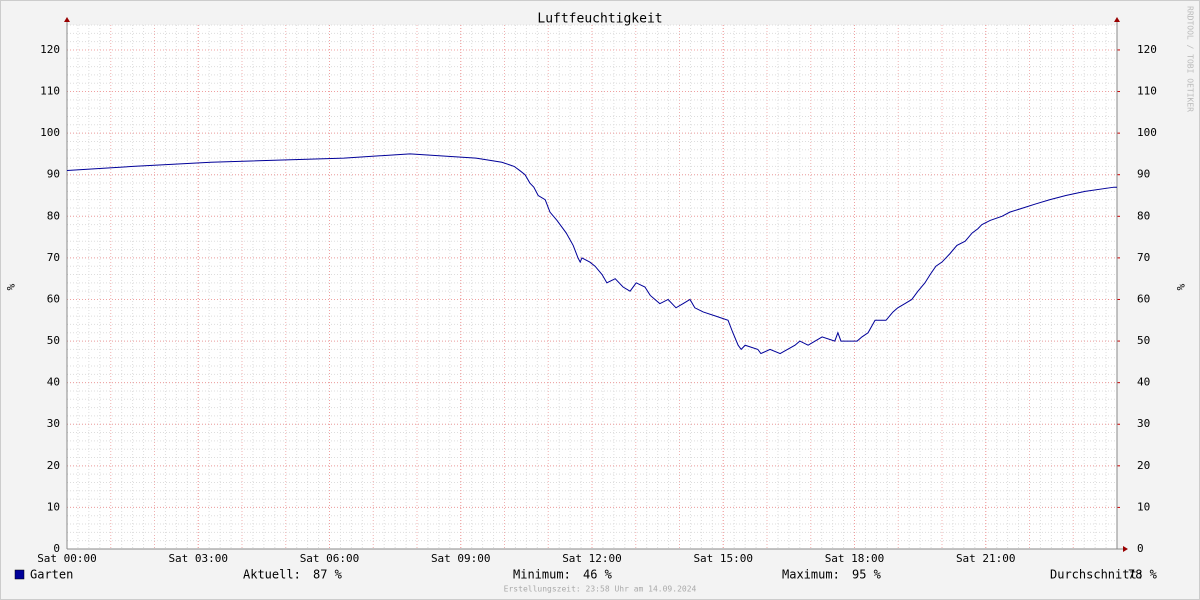 Image resolution: width=1200 pixels, height=600 pixels. I want to click on legend-label: Garten, so click(51, 575).